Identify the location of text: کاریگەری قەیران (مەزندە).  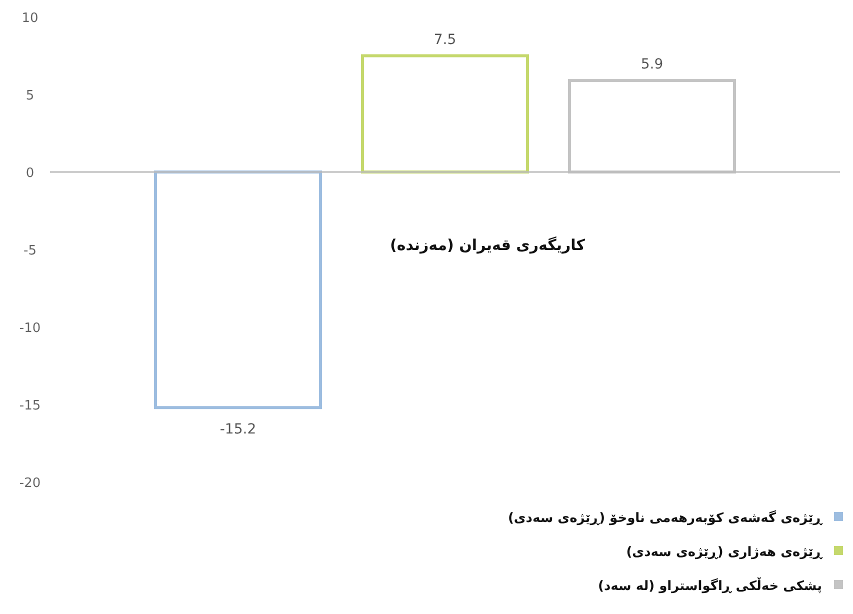
(488, 245).